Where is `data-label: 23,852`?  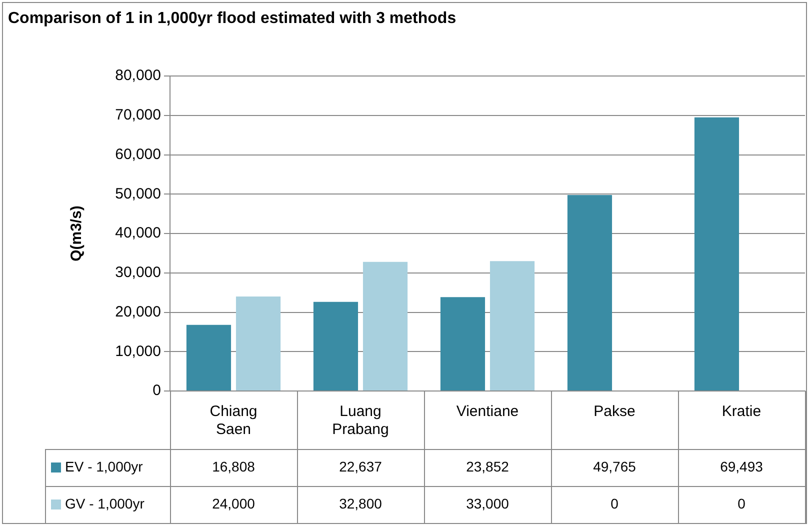
data-label: 23,852 is located at coordinates (488, 466).